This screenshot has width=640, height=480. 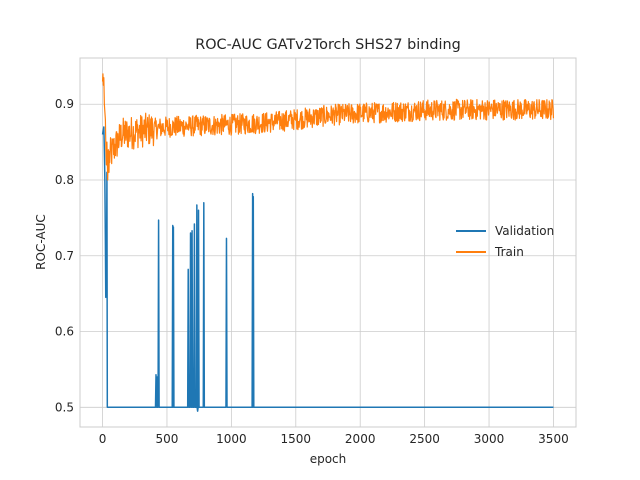 What do you see at coordinates (41, 242) in the screenshot?
I see `y-axis-label: ROC-AUC` at bounding box center [41, 242].